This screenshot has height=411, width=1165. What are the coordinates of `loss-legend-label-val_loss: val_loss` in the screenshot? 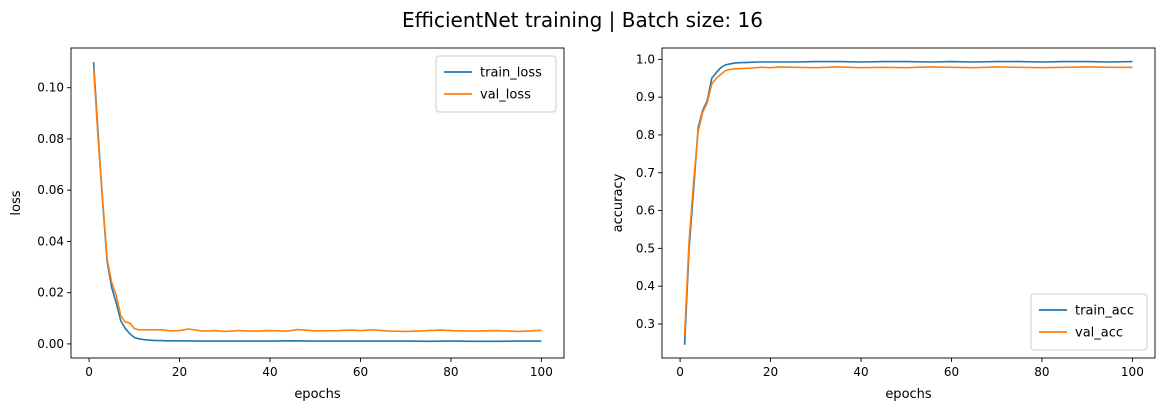 It's located at (505, 95).